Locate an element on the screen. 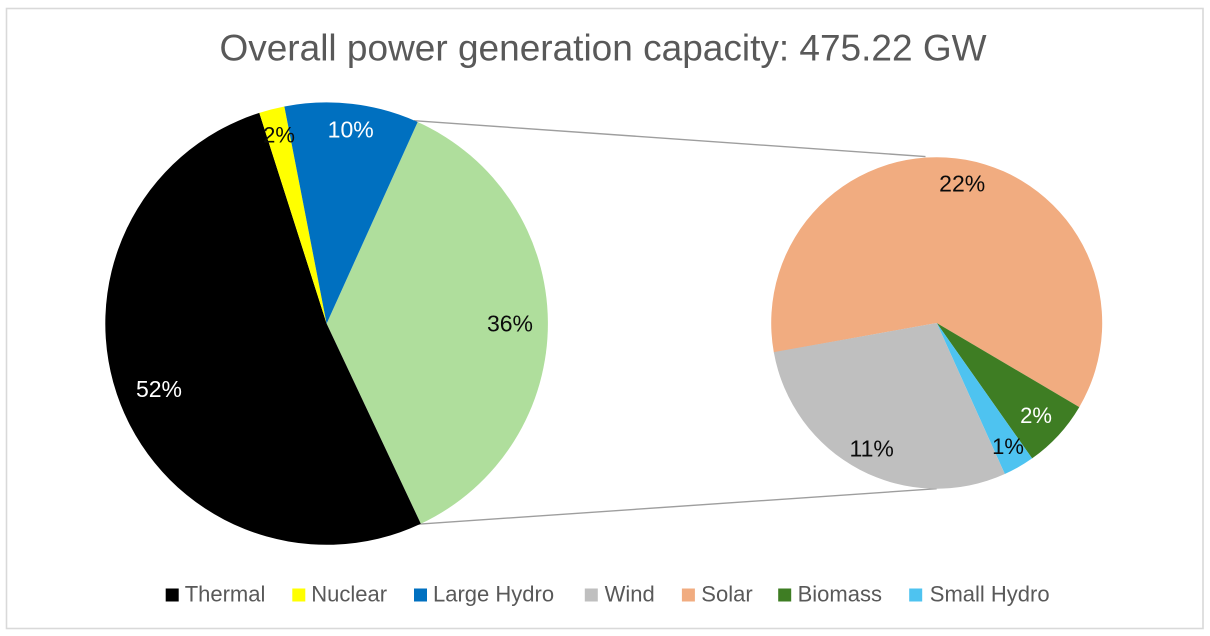  svg-text: Biomass is located at coordinates (840, 594).